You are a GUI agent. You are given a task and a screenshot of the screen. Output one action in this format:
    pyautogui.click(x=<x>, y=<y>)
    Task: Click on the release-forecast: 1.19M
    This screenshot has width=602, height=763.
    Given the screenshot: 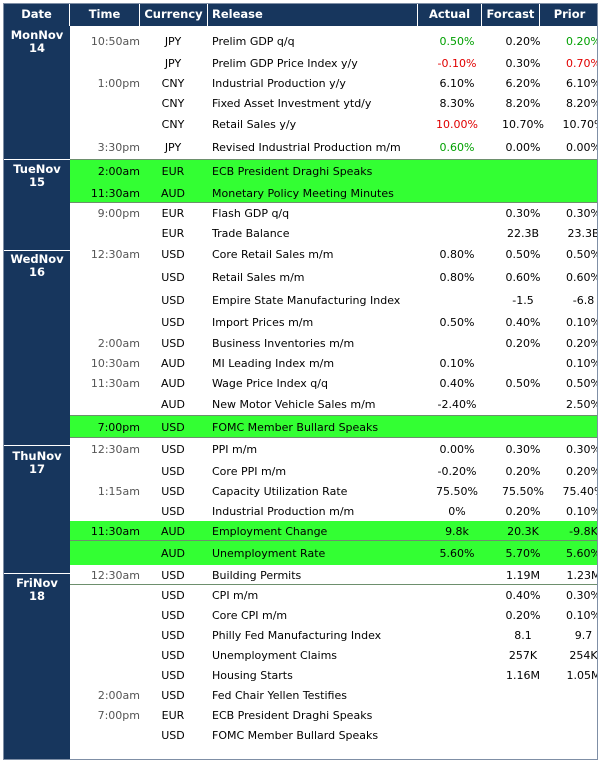 What is the action you would take?
    pyautogui.click(x=523, y=575)
    